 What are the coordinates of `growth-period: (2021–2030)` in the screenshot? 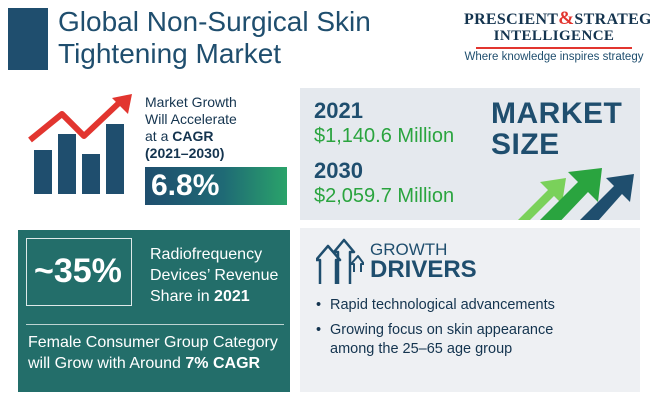 It's located at (185, 153).